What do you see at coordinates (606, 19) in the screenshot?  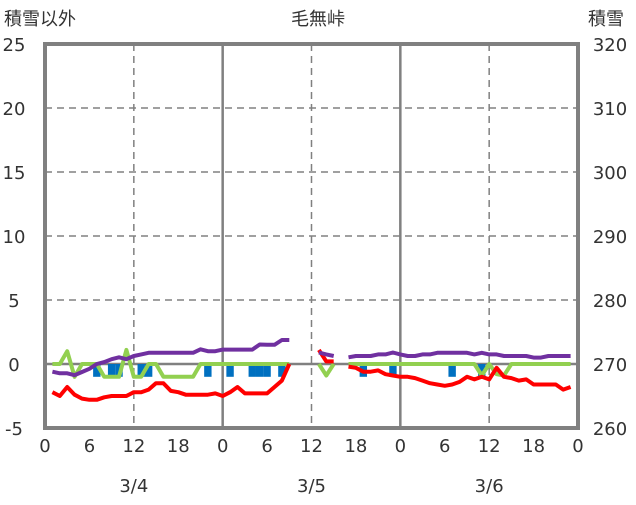 I see `right-axis-label: 積雪` at bounding box center [606, 19].